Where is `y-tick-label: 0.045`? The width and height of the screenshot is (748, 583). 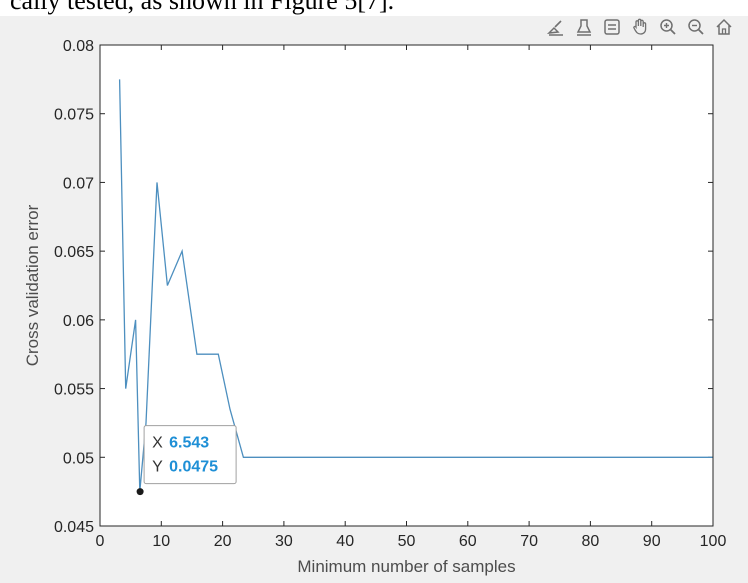 y-tick-label: 0.045 is located at coordinates (74, 527).